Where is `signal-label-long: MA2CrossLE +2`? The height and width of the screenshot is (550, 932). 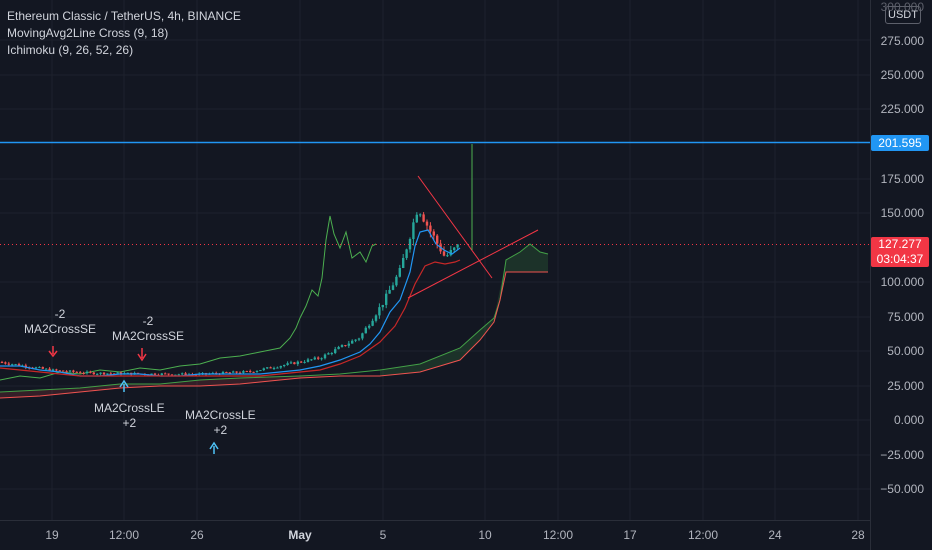 signal-label-long: MA2CrossLE +2 is located at coordinates (129, 415).